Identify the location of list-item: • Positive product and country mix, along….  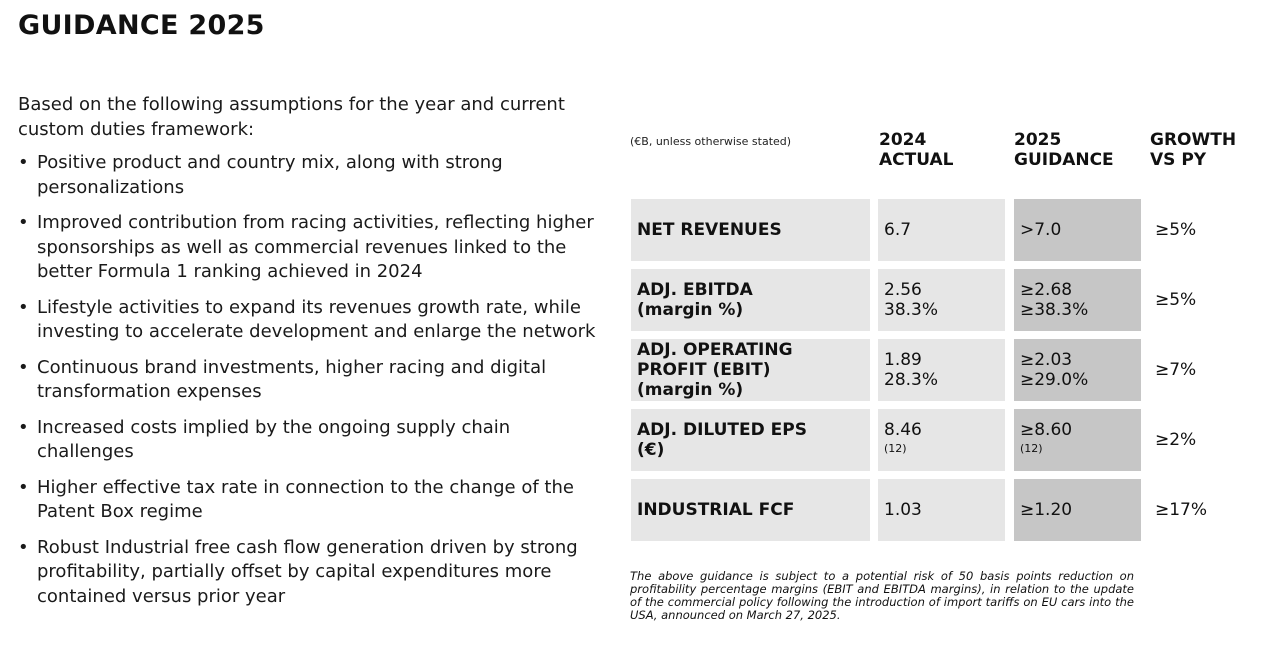
(260, 175).